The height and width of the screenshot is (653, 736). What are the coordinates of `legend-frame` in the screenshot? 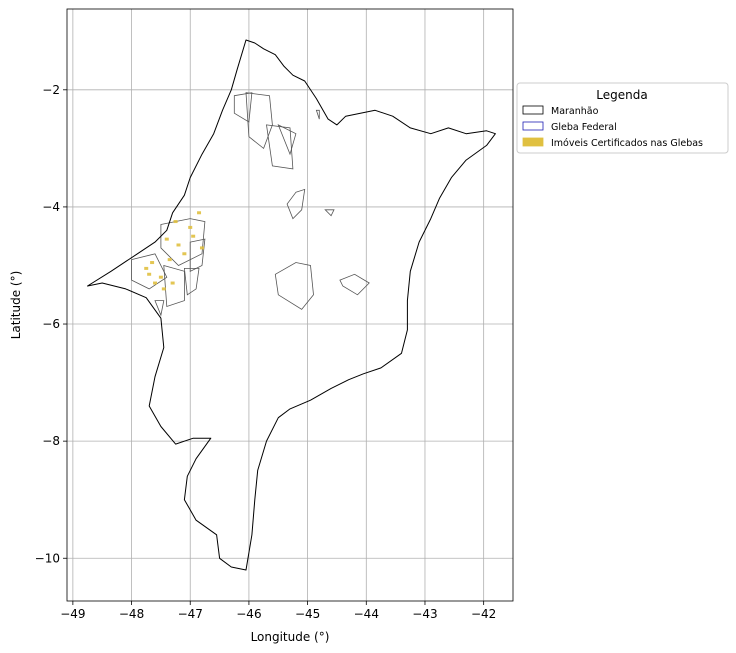 It's located at (622, 118).